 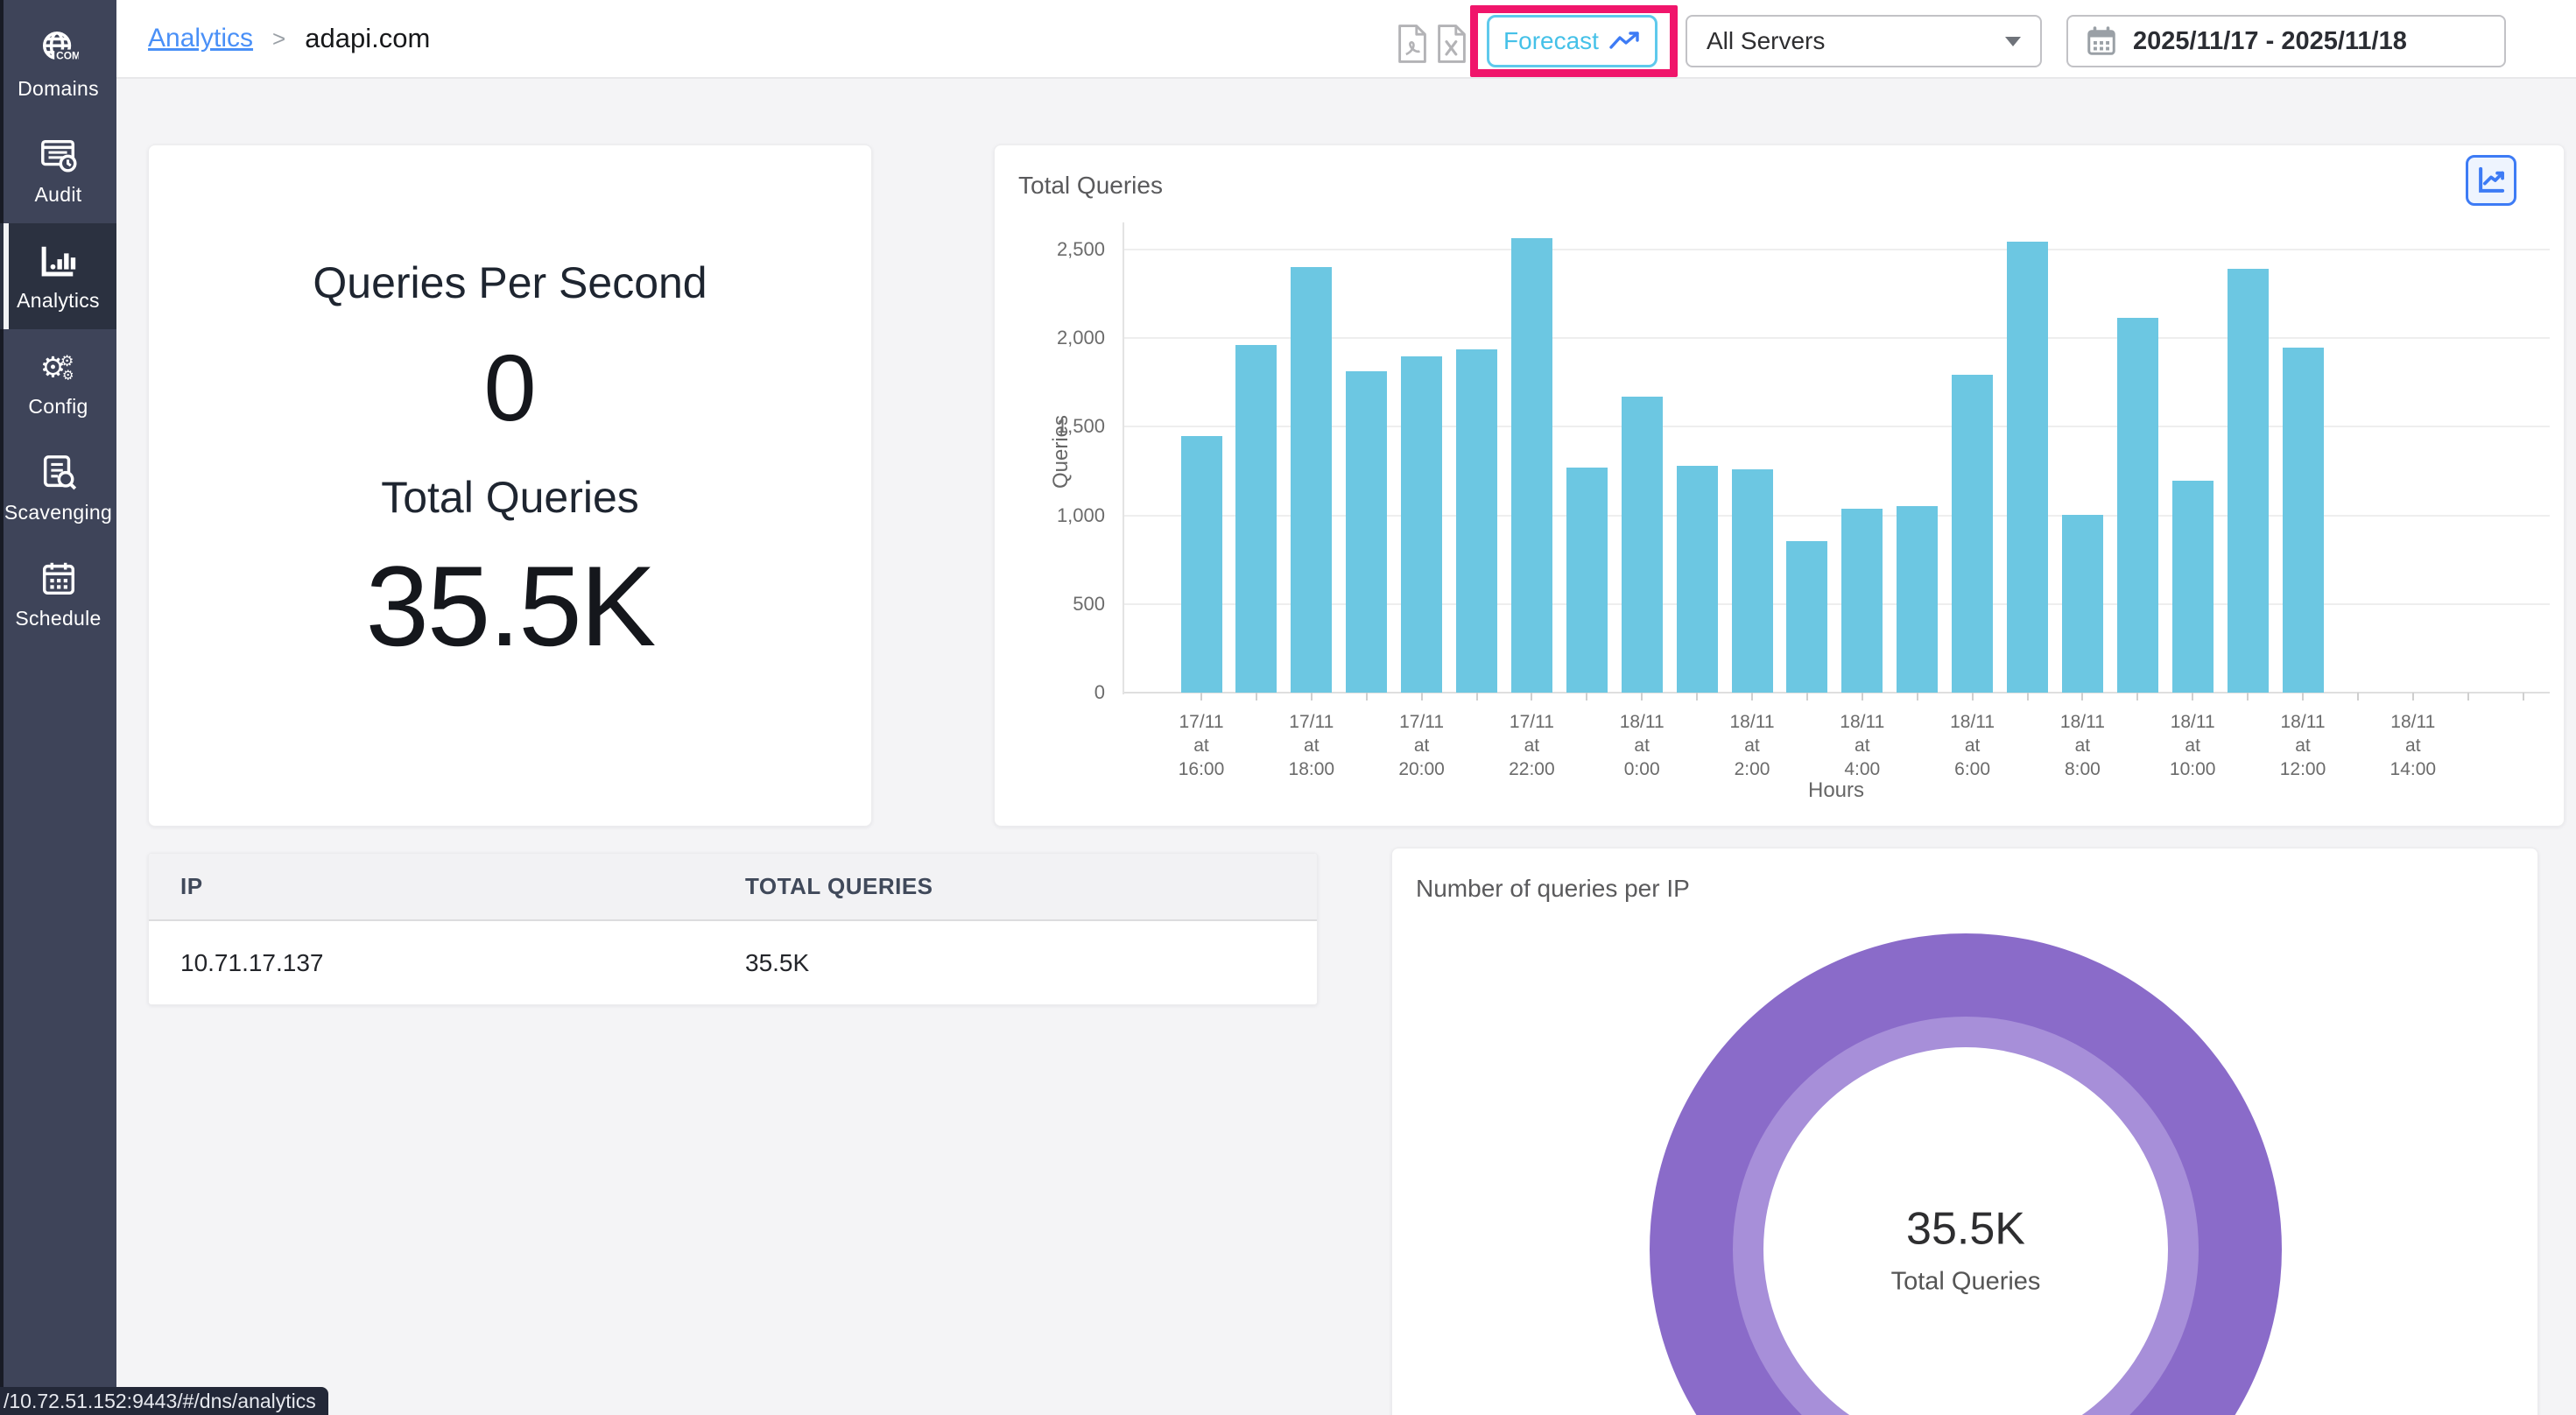 I want to click on breadcrumb: Analytics > adapi.com, so click(x=289, y=38).